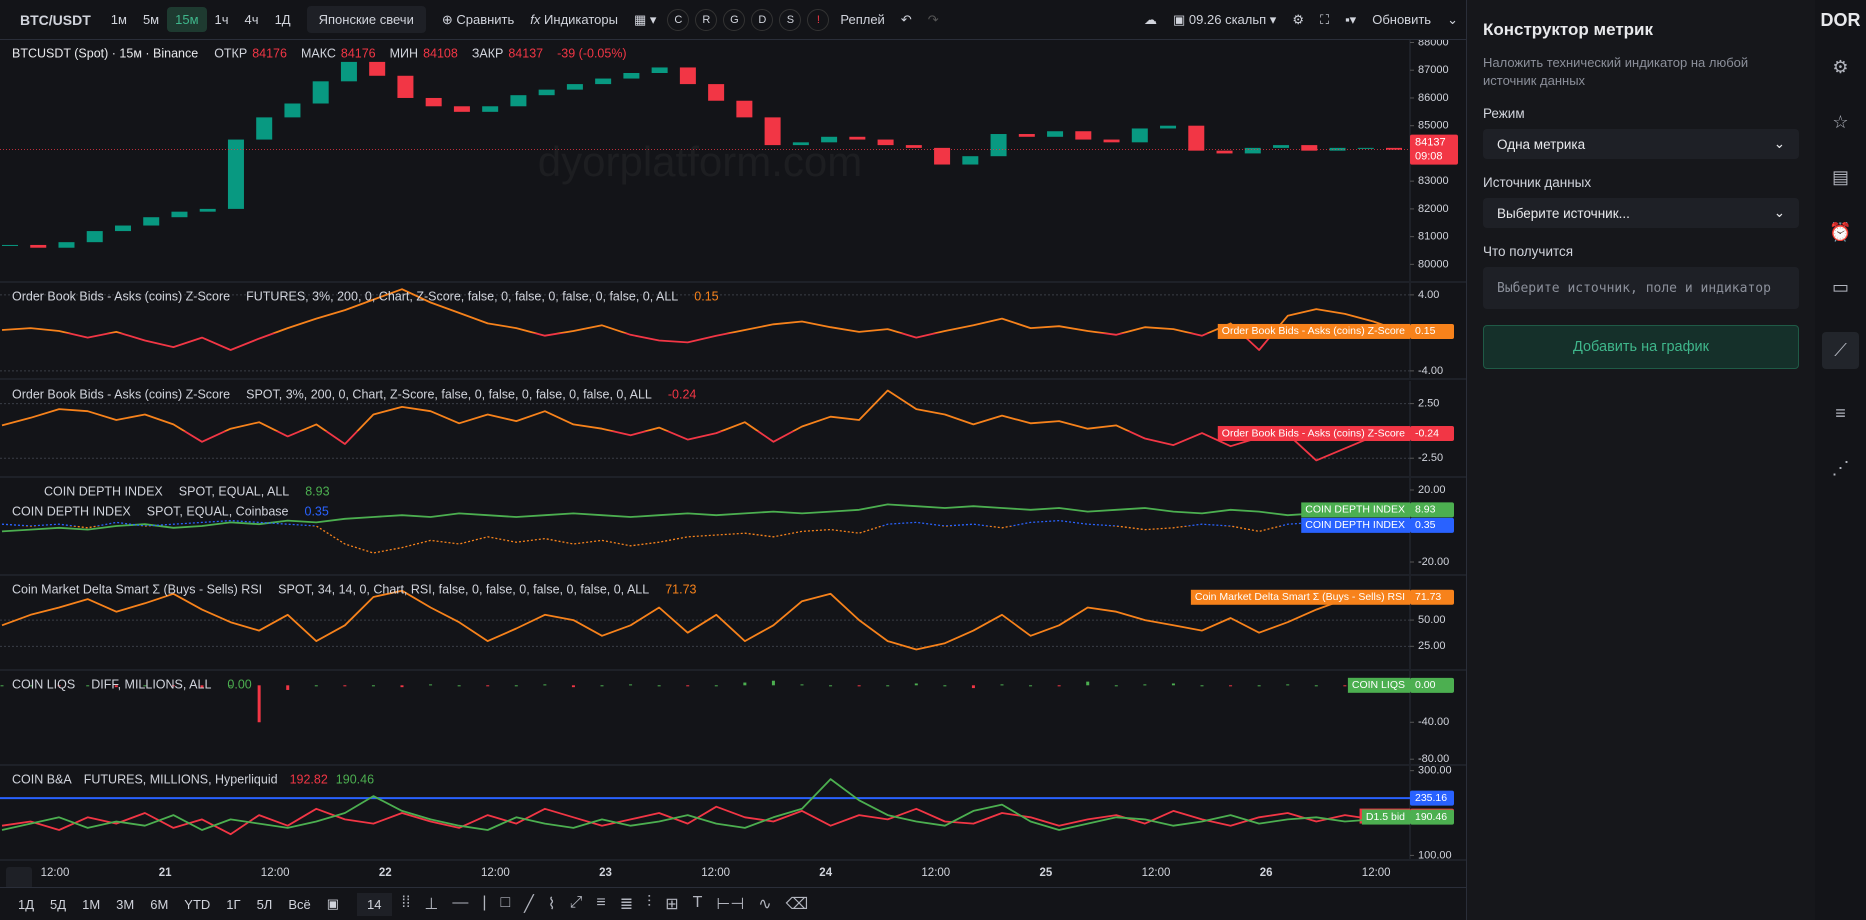  What do you see at coordinates (576, 902) in the screenshot?
I see `tool: ⤢` at bounding box center [576, 902].